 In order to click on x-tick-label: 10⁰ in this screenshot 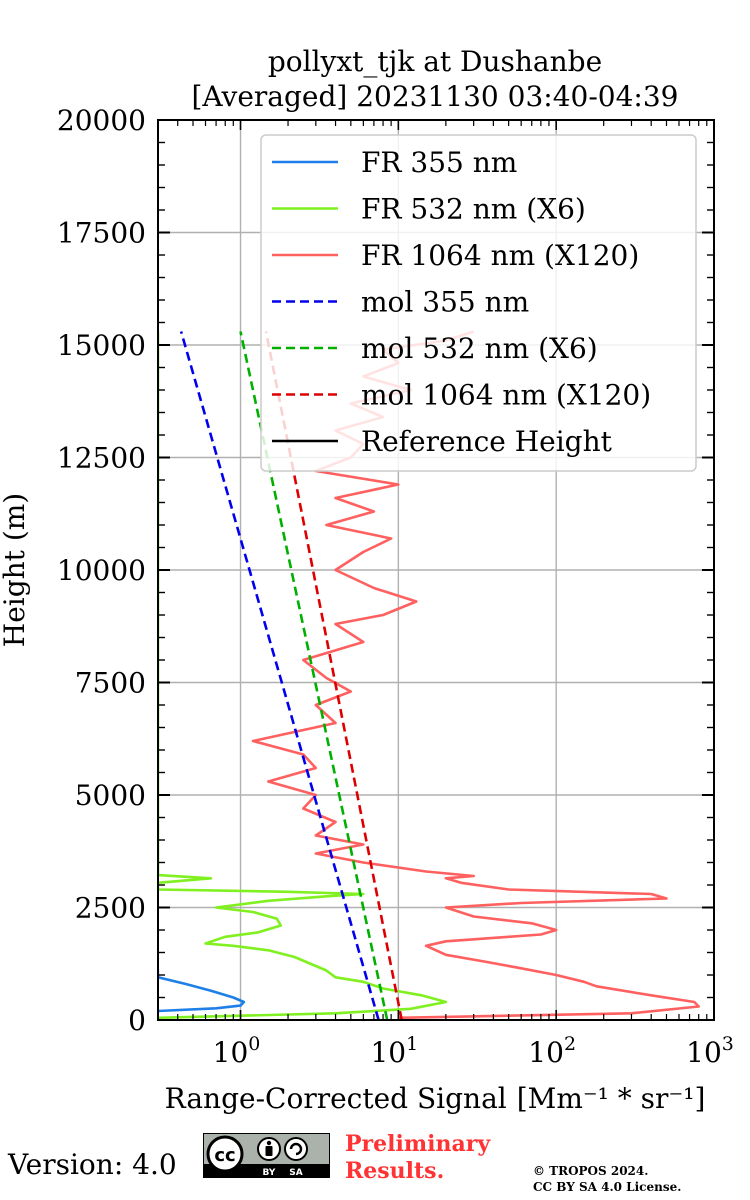, I will do `click(237, 1051)`.